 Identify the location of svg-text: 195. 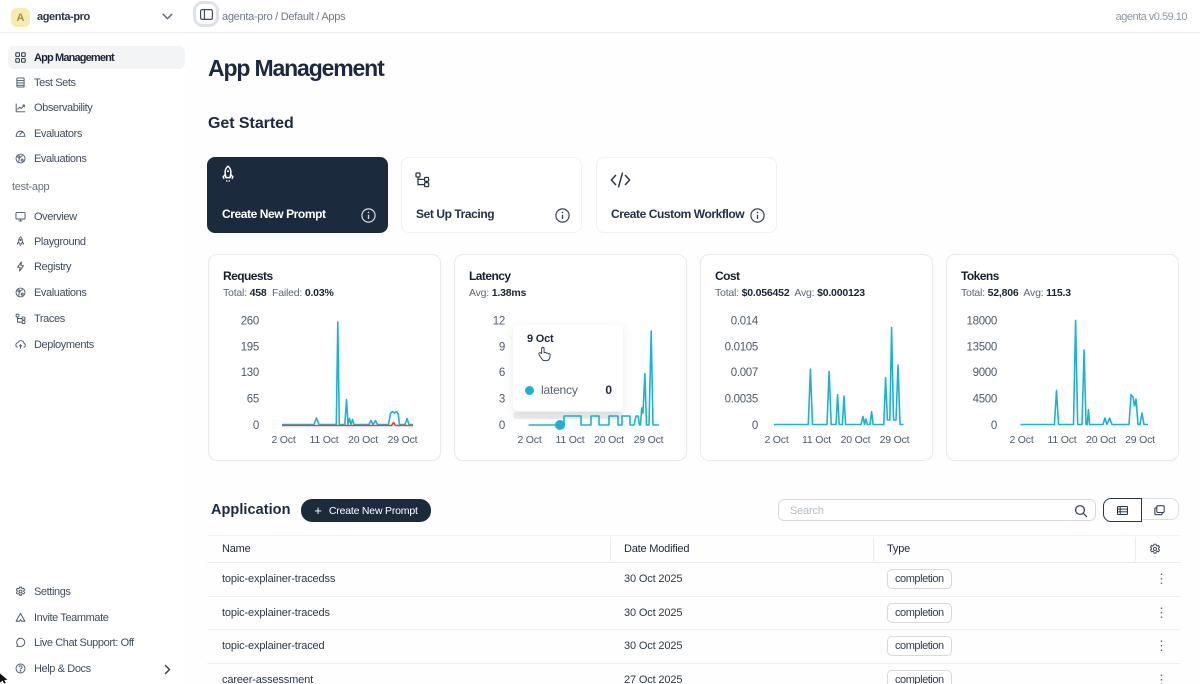
(250, 348).